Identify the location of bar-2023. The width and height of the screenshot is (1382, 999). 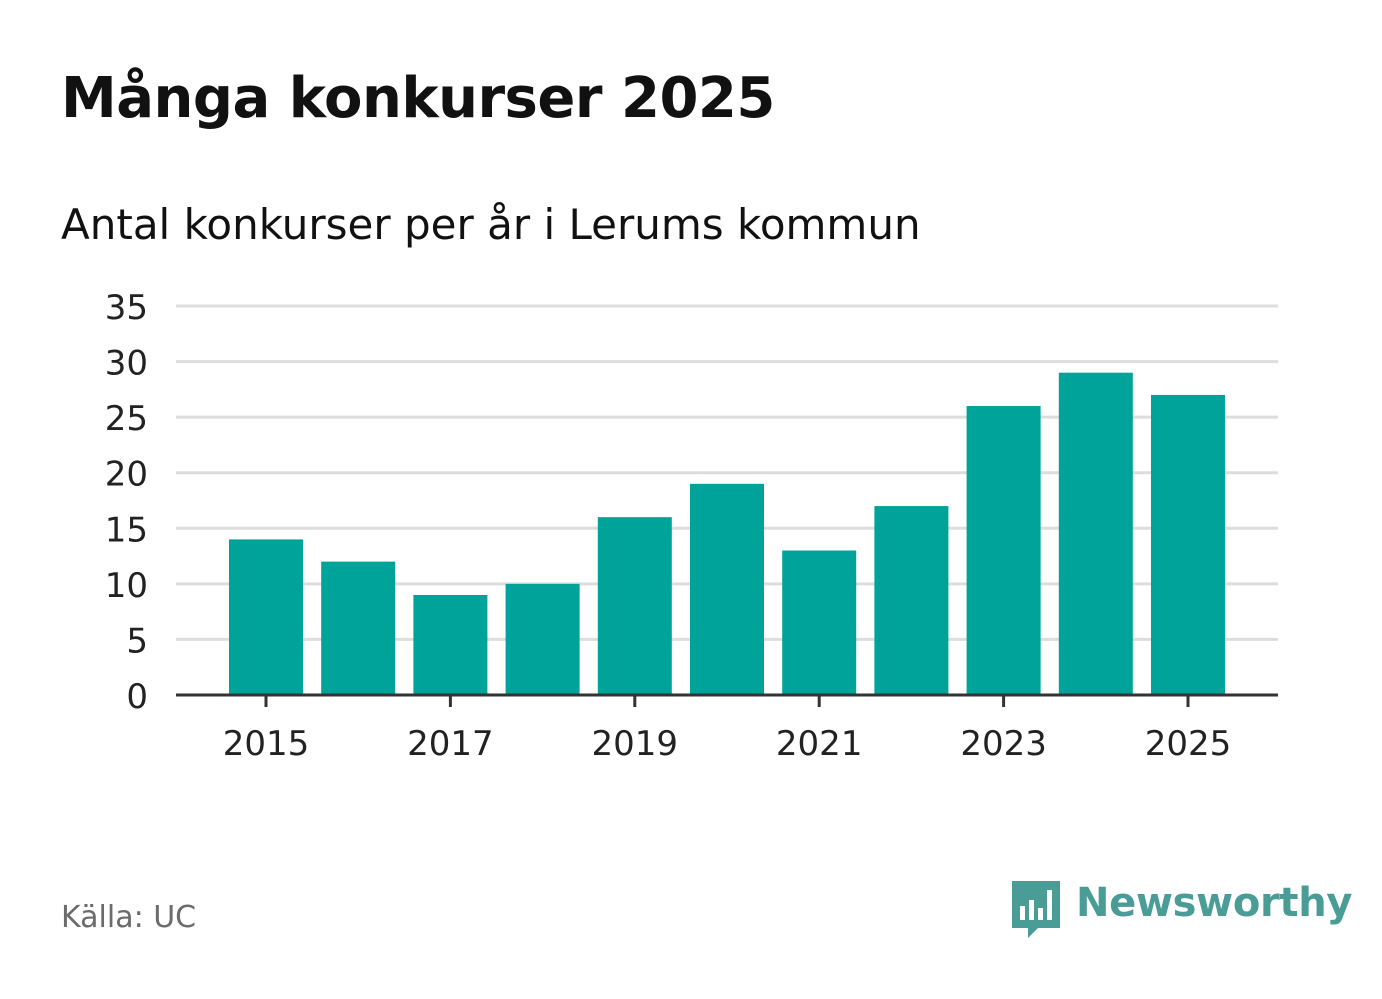
(1003, 550).